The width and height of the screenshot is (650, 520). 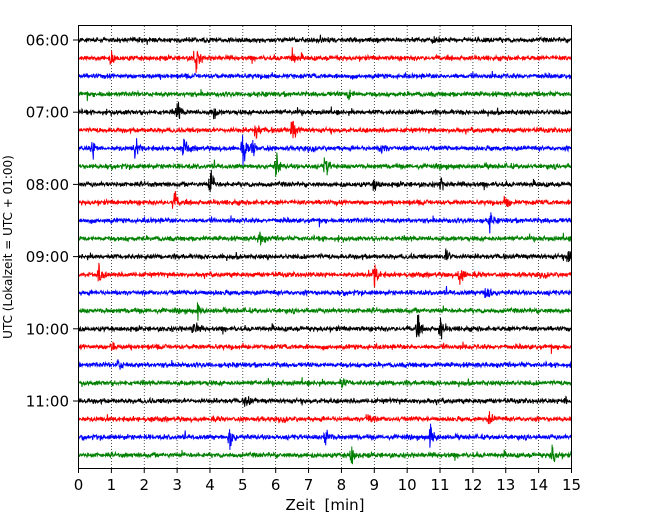 What do you see at coordinates (177, 485) in the screenshot?
I see `x-tick-label: 3` at bounding box center [177, 485].